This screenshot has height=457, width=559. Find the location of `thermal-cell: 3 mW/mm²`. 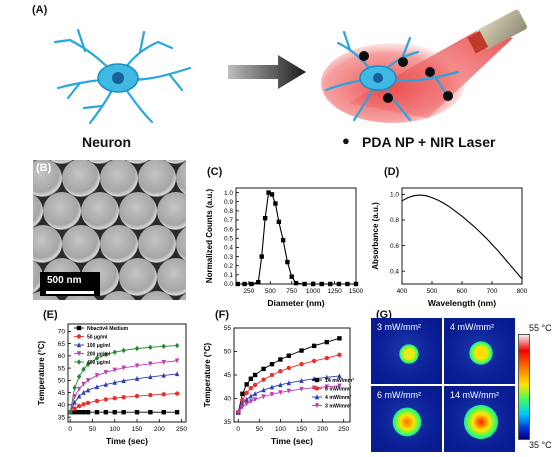

thermal-cell: 3 mW/mm² is located at coordinates (406, 351).